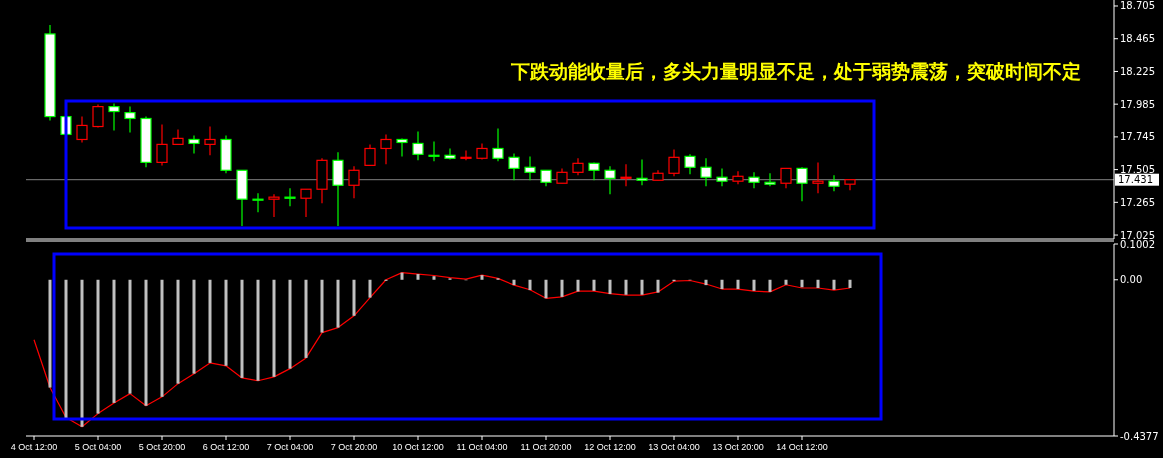  I want to click on y-tick-label: 0.1002, so click(1137, 244).